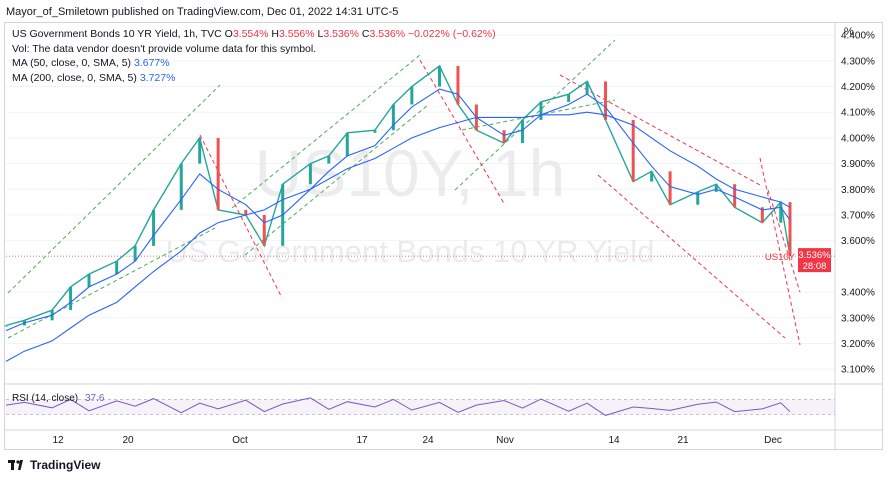  What do you see at coordinates (128, 440) in the screenshot?
I see `time-tick-label: 20` at bounding box center [128, 440].